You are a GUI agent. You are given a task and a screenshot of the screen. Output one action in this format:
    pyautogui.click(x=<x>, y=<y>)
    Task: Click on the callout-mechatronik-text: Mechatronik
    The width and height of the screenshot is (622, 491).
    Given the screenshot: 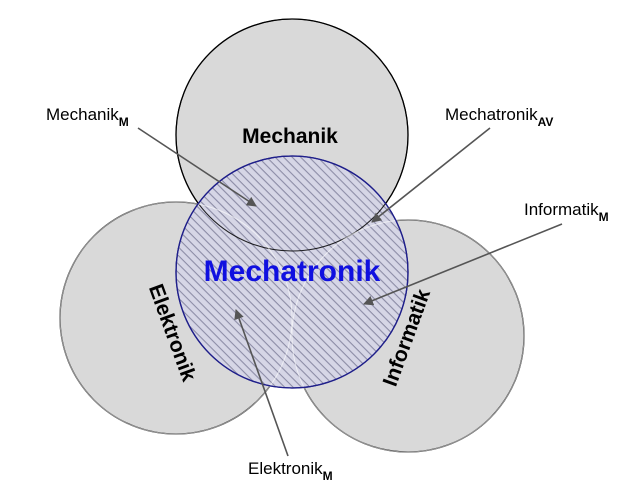 What is the action you would take?
    pyautogui.click(x=491, y=114)
    